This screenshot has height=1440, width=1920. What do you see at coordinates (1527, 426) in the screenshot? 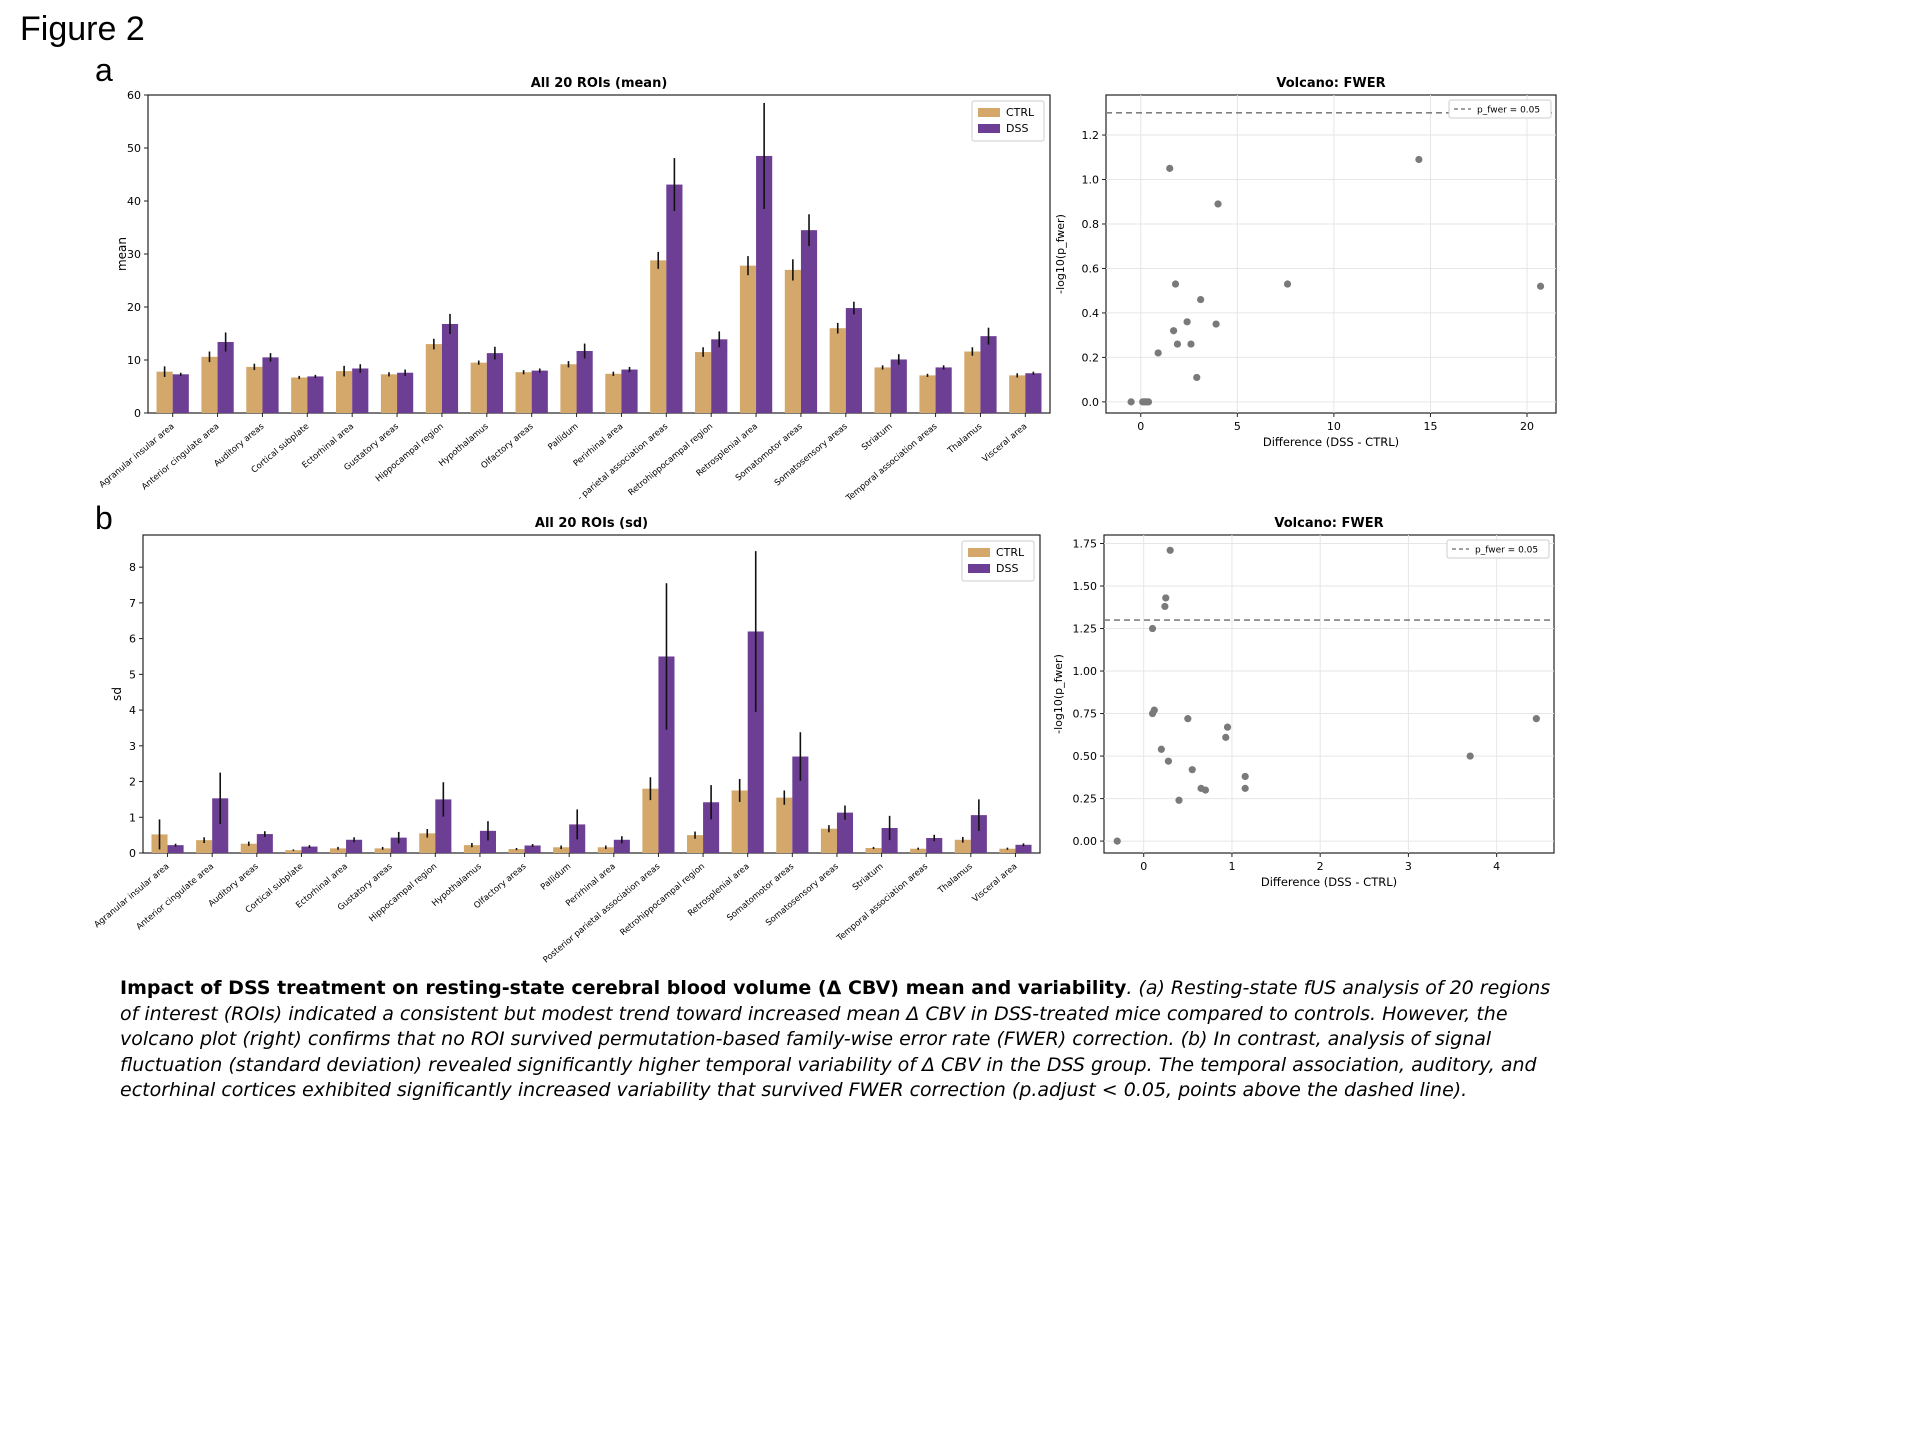
I see `x-tick-label: 20` at bounding box center [1527, 426].